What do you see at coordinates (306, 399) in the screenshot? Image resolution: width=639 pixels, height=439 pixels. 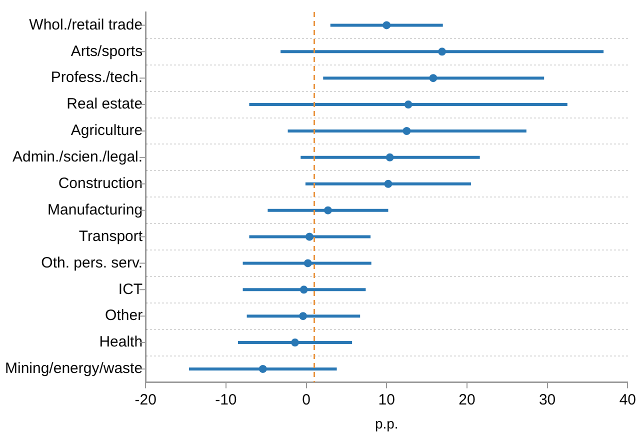 I see `x-tick-label: 0` at bounding box center [306, 399].